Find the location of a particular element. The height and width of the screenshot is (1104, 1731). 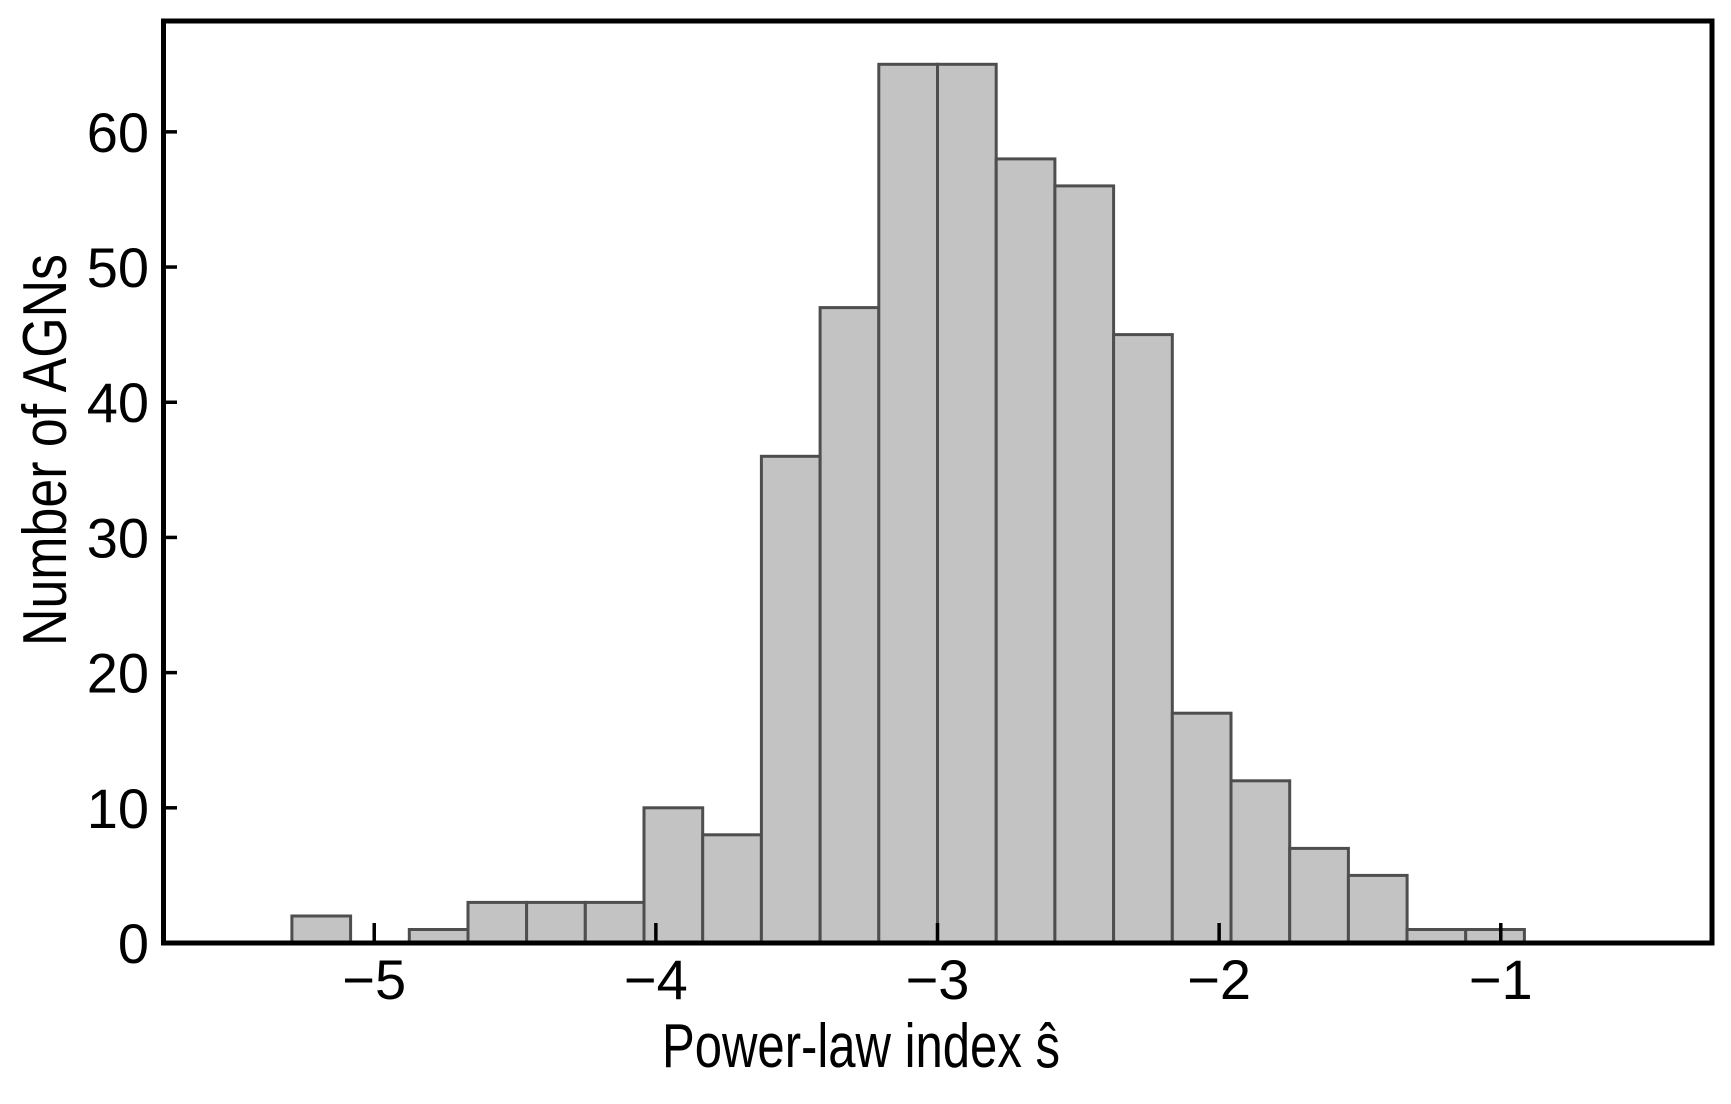

x-tick-label: −3 is located at coordinates (938, 979).